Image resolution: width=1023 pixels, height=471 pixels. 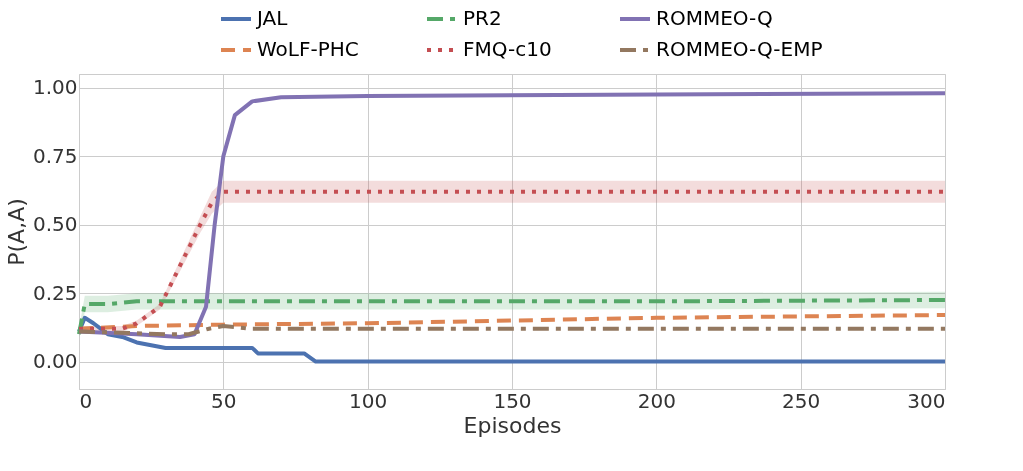 I want to click on y-tick-label: 0.00, so click(x=55, y=361).